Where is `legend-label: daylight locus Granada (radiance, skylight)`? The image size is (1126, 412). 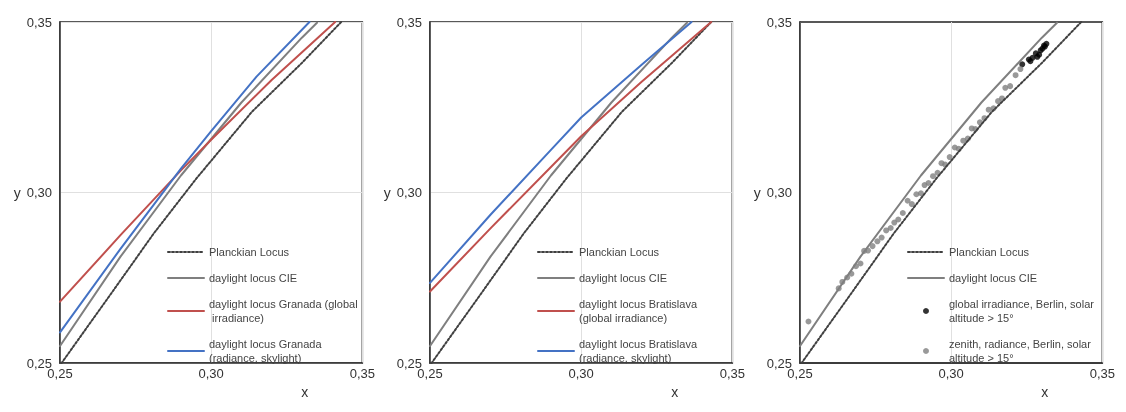 legend-label: daylight locus Granada (radiance, skylight) is located at coordinates (267, 351).